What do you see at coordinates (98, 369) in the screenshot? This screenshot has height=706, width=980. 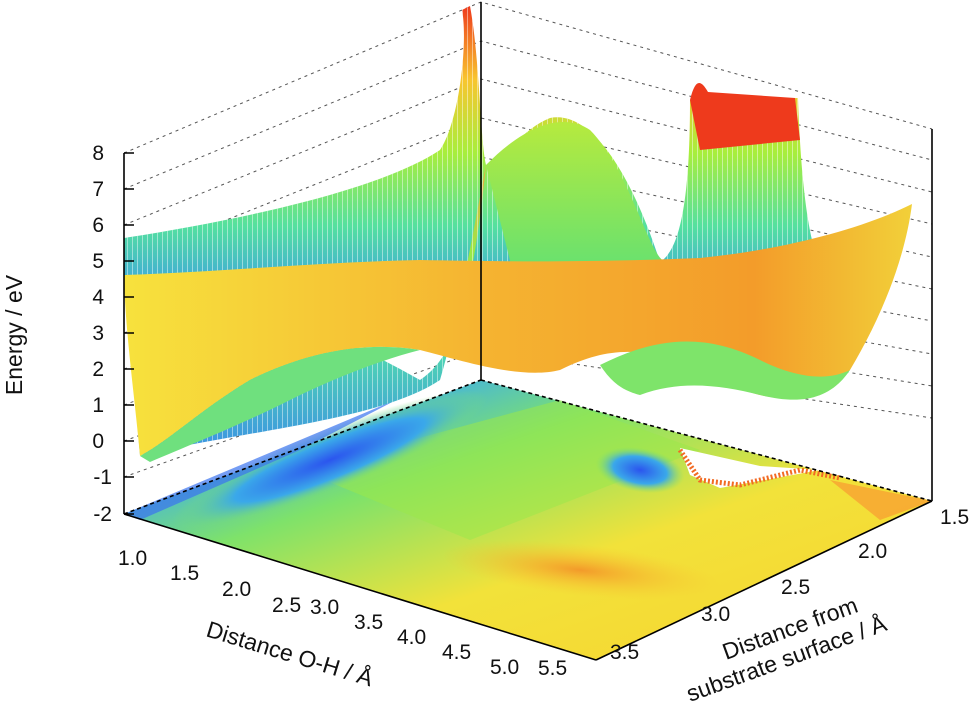 I see `z-tick: 2` at bounding box center [98, 369].